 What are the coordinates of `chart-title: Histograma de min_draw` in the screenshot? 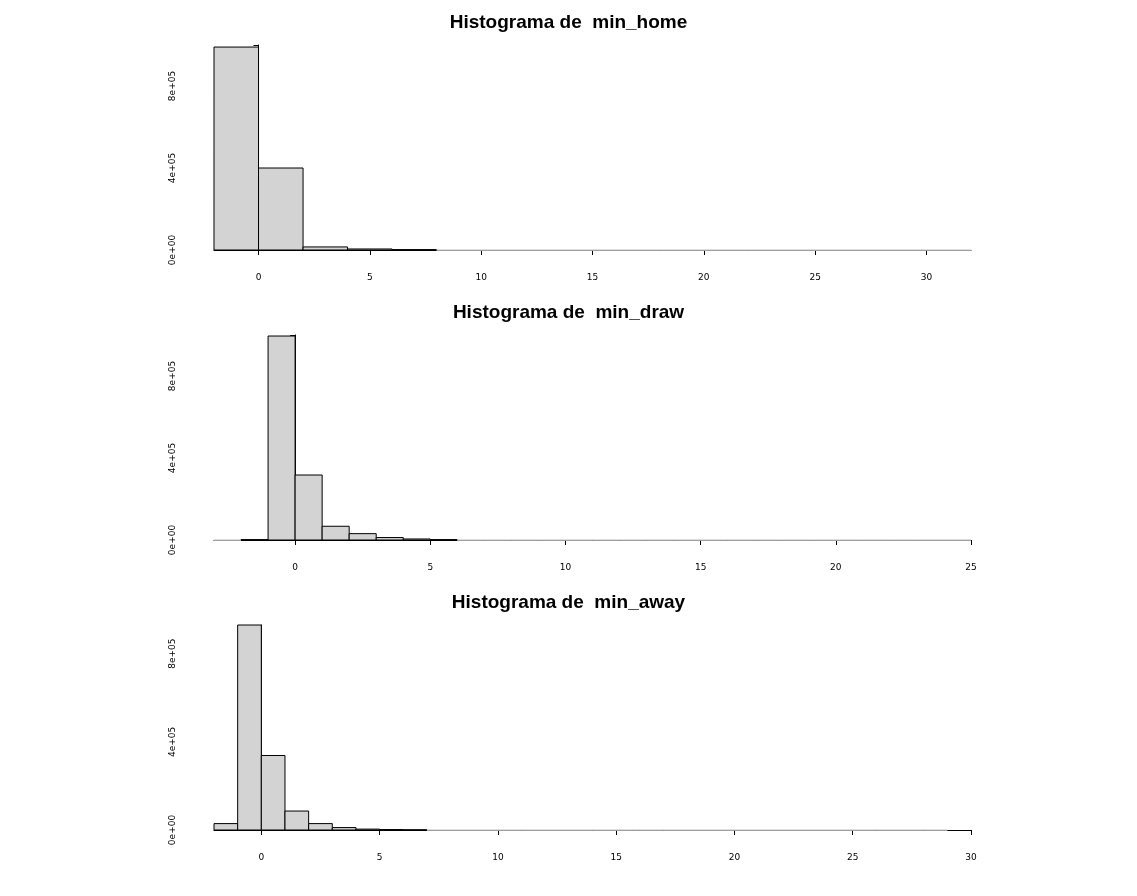 It's located at (568, 311).